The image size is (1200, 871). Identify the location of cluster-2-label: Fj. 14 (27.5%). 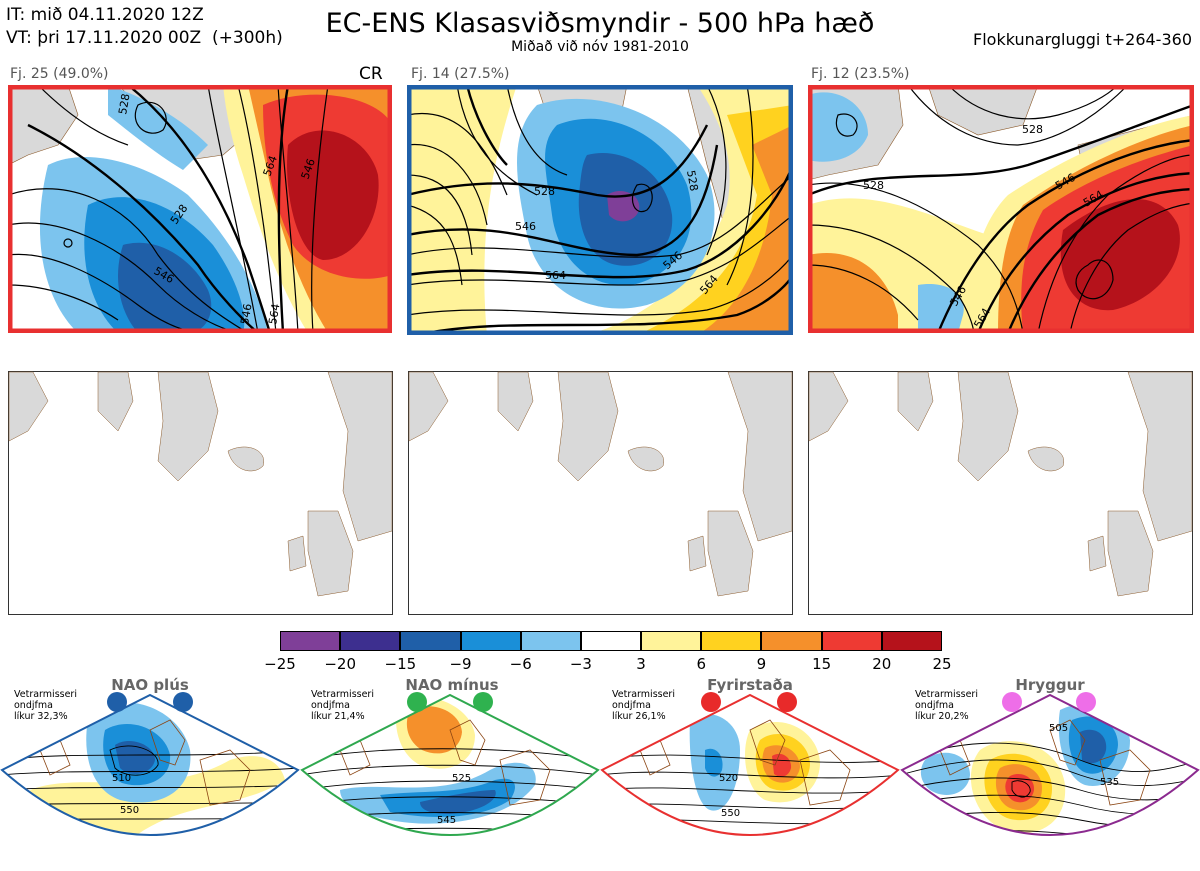
(460, 74).